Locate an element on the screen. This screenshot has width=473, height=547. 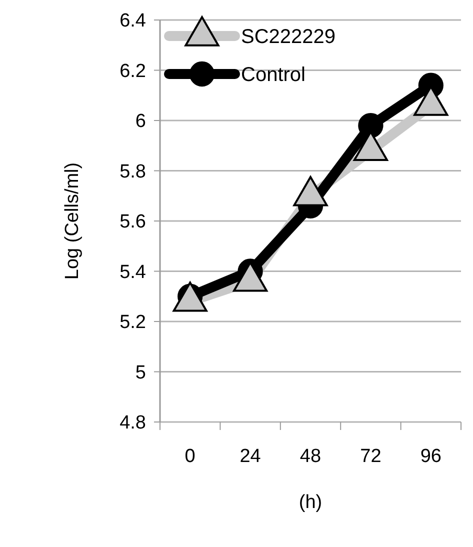
y-tick-label: 5.6 is located at coordinates (133, 222).